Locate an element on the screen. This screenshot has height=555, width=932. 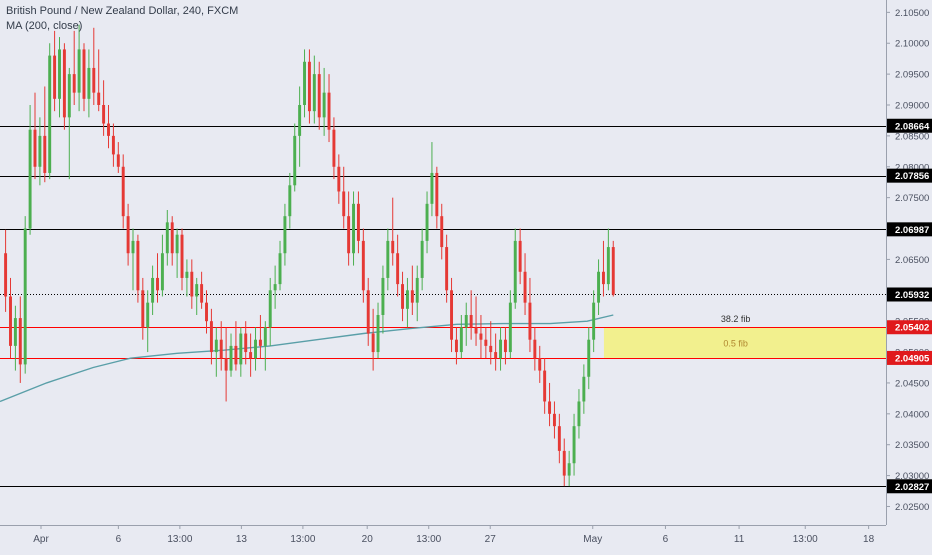
ma-200-line is located at coordinates (307, 358).